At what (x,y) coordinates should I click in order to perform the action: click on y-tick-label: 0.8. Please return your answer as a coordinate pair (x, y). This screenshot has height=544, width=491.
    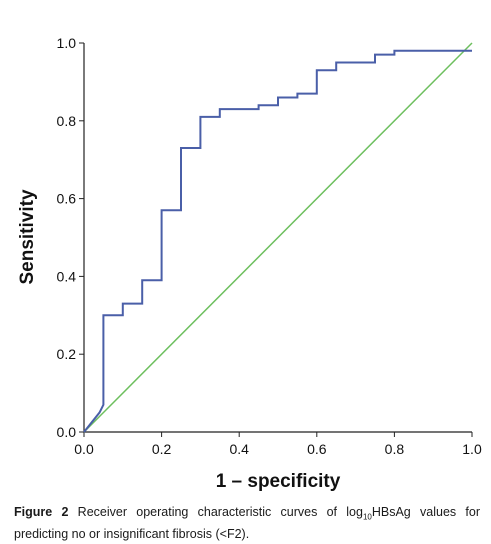
    Looking at the image, I should click on (67, 121).